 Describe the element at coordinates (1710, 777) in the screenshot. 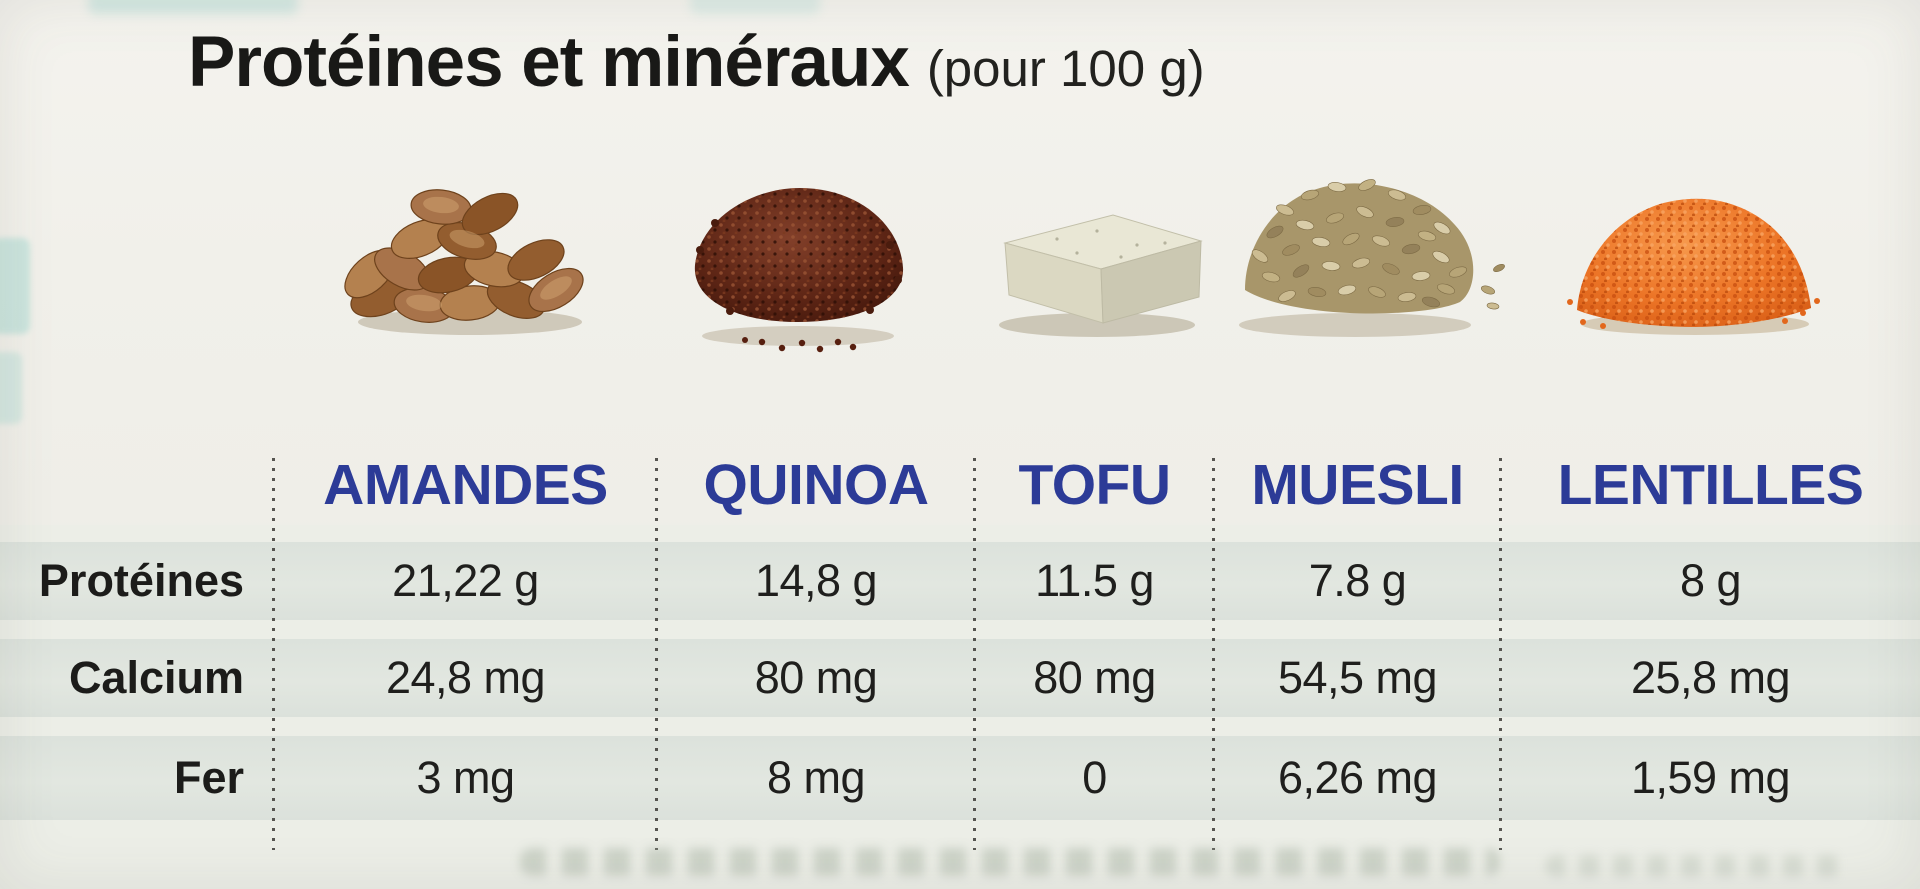

I see `cell-value: 1,59 mg` at that location.